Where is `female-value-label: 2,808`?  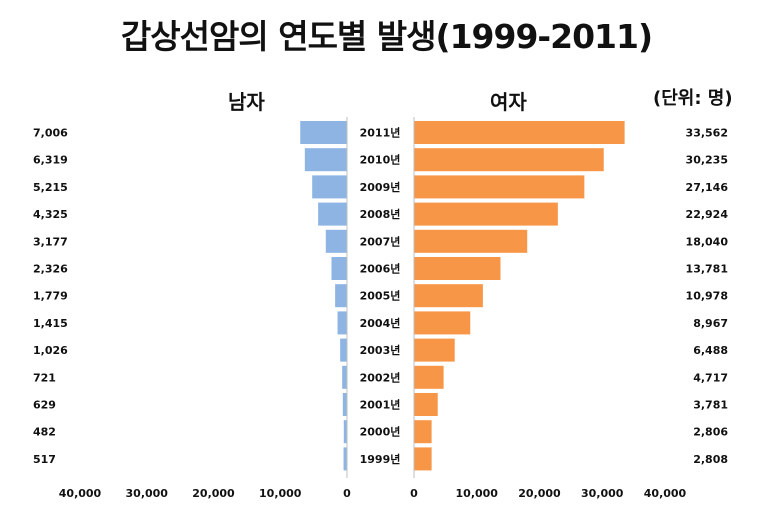
female-value-label: 2,808 is located at coordinates (710, 459).